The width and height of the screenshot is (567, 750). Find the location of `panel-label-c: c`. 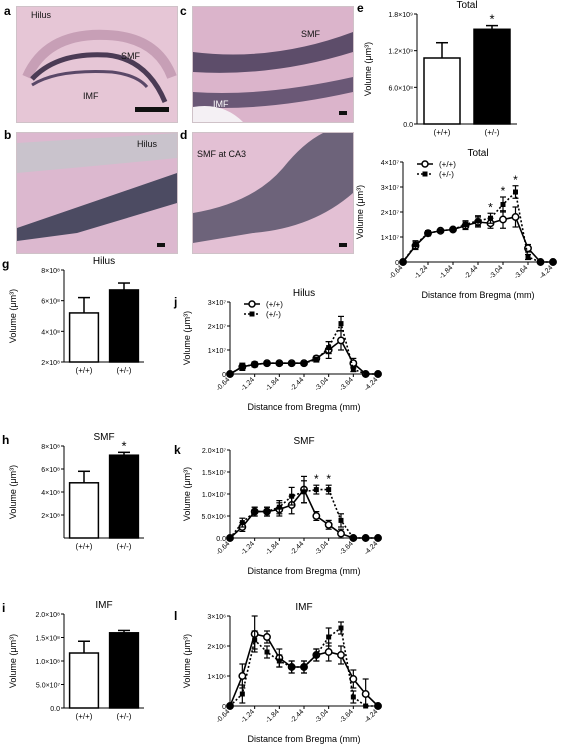

panel-label-c: c is located at coordinates (183, 11).